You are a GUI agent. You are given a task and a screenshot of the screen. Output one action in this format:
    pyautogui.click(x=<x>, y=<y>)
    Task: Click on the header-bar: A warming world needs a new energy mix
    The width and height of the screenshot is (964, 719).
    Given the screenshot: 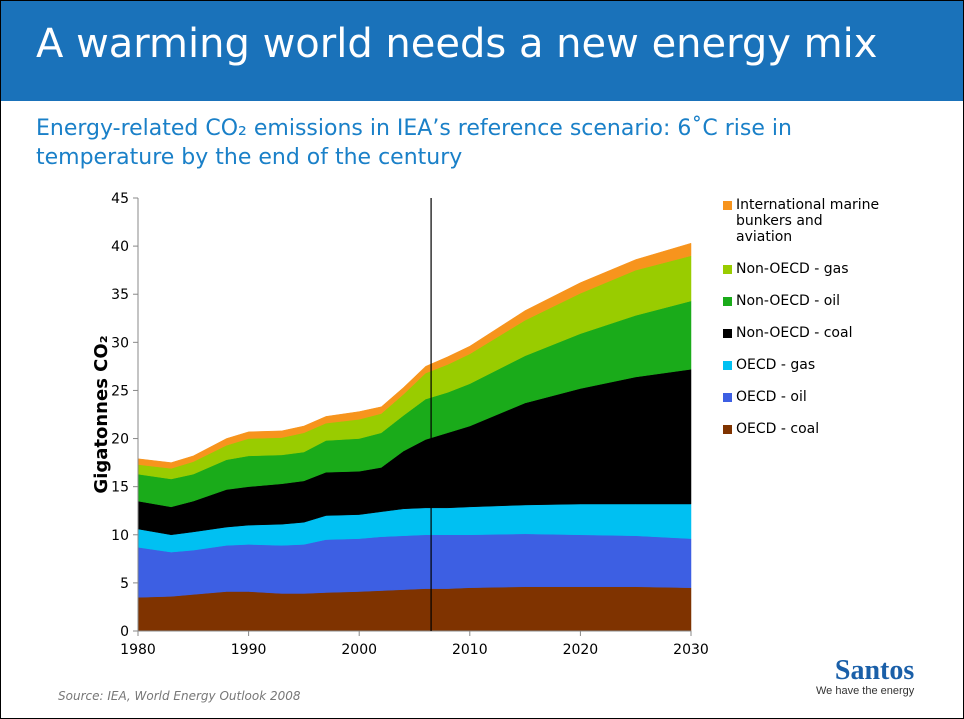 What is the action you would take?
    pyautogui.click(x=482, y=51)
    